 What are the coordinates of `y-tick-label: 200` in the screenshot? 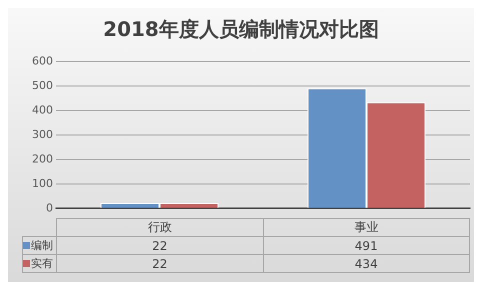 It's located at (42, 159).